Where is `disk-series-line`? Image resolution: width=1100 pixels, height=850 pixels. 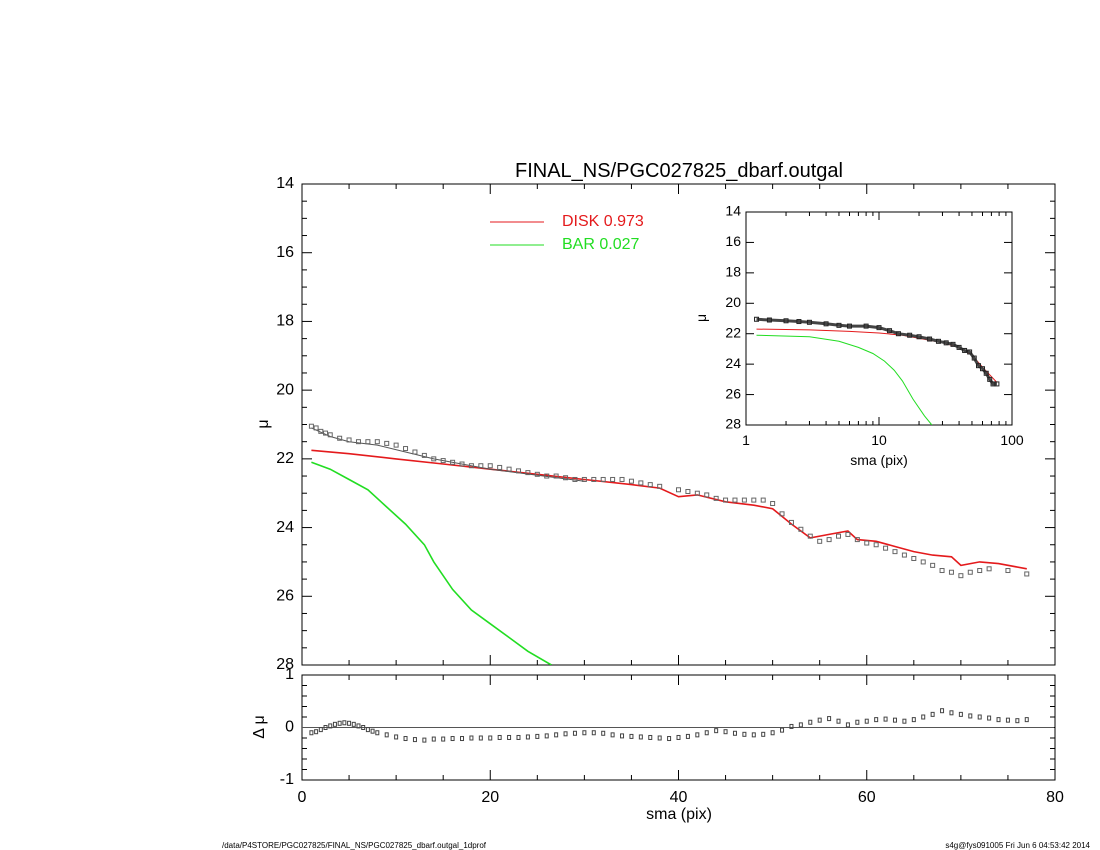 disk-series-line is located at coordinates (669, 509).